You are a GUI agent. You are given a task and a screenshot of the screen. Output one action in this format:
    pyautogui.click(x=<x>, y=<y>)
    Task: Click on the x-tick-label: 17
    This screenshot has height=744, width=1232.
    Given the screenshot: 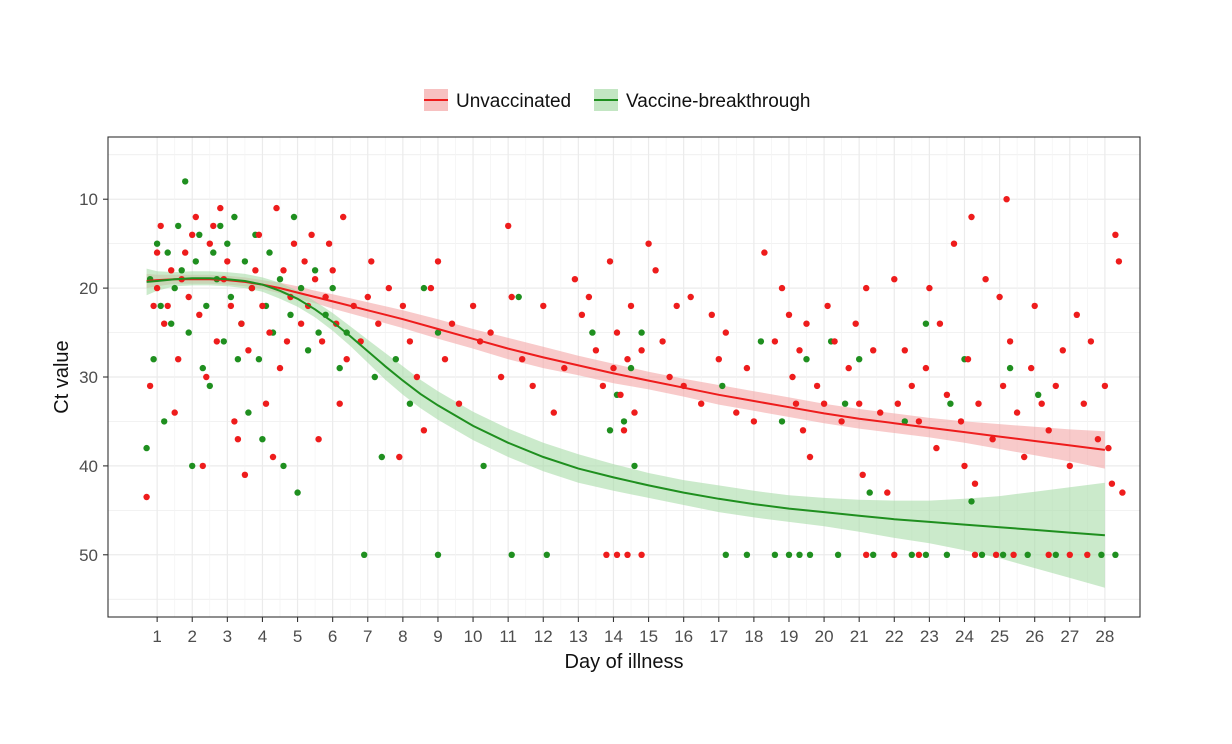 What is the action you would take?
    pyautogui.click(x=718, y=636)
    